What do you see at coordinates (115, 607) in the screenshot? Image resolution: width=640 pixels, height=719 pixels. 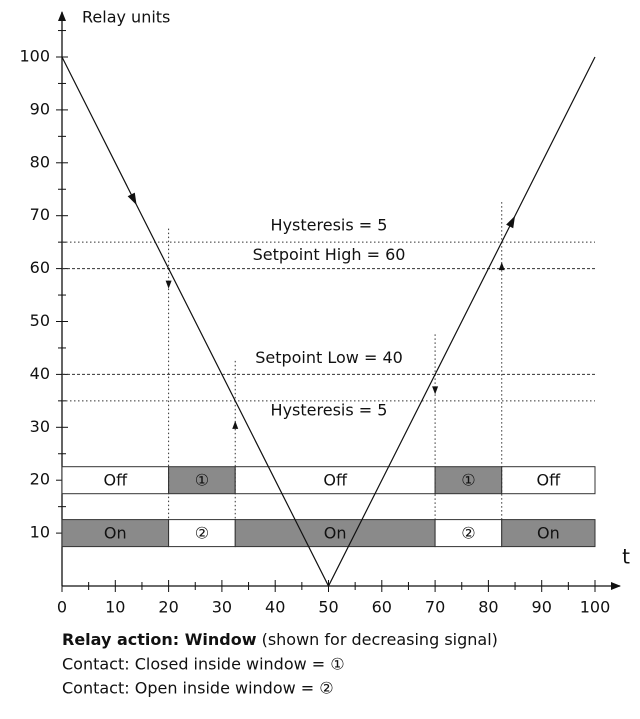 I see `x-tick-label: 10` at bounding box center [115, 607].